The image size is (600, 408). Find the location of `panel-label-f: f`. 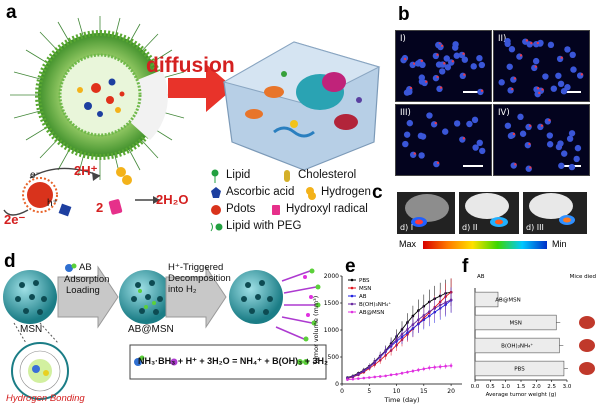

panel-label-f: f is located at coordinates (465, 266).